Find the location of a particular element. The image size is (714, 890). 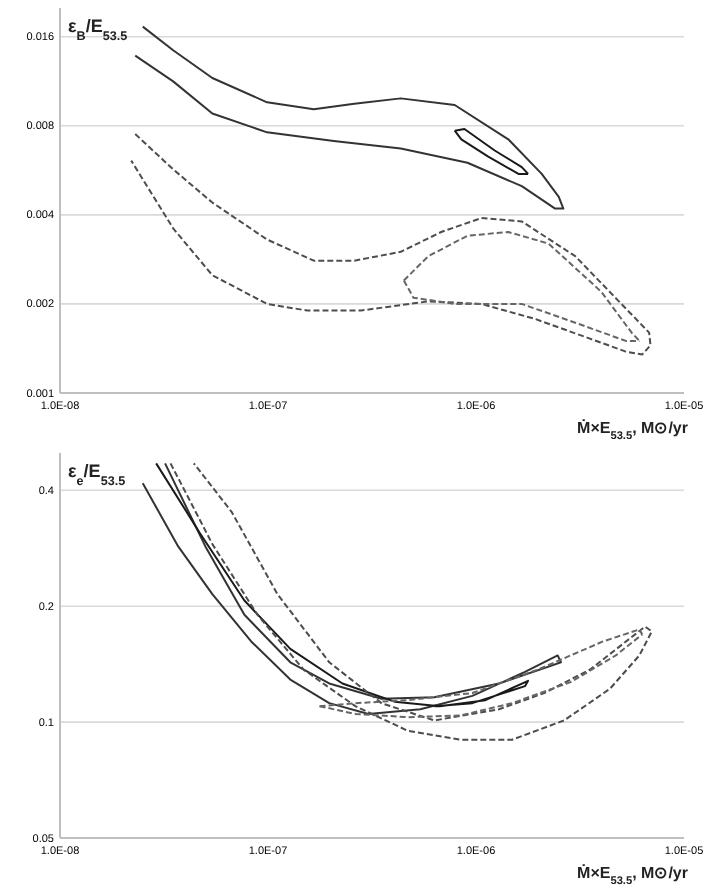

y-axis-title: ε$_{e}$/E$_{53.5}$ is located at coordinates (97, 474).